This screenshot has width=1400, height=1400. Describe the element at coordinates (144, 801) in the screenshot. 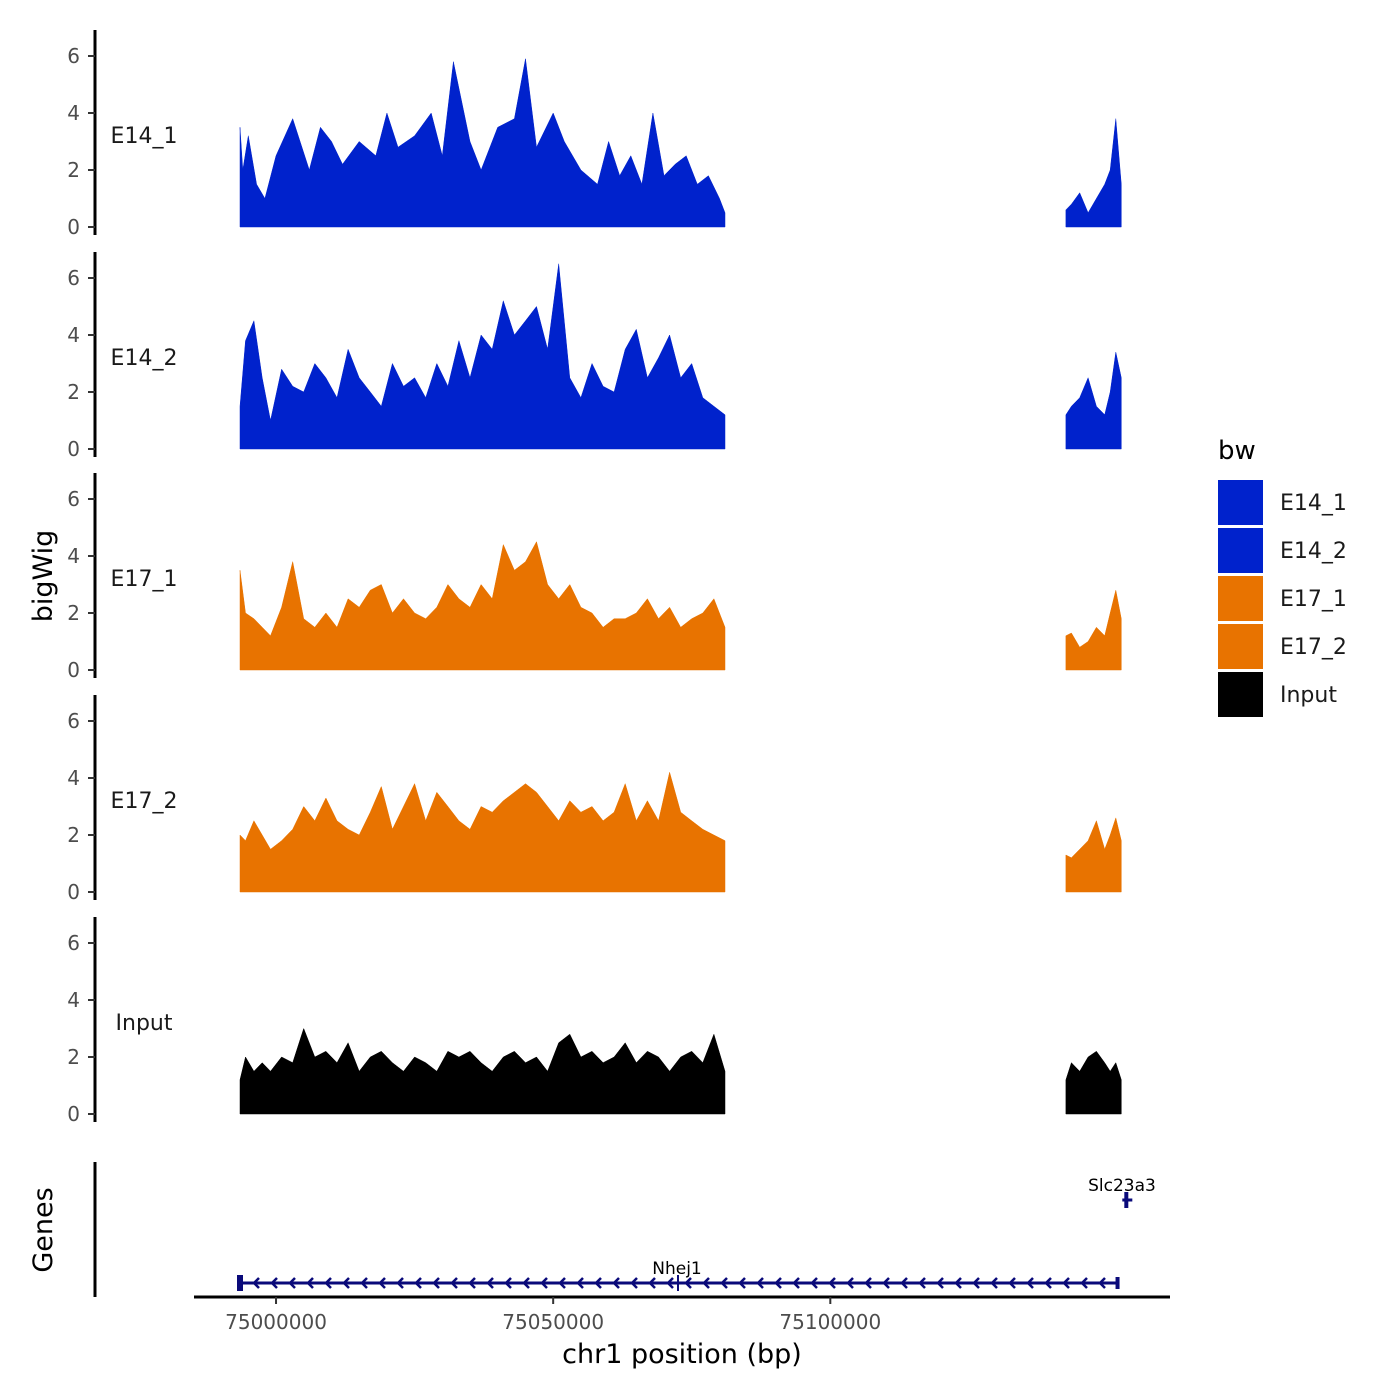

I see `track-label: E17_2` at that location.